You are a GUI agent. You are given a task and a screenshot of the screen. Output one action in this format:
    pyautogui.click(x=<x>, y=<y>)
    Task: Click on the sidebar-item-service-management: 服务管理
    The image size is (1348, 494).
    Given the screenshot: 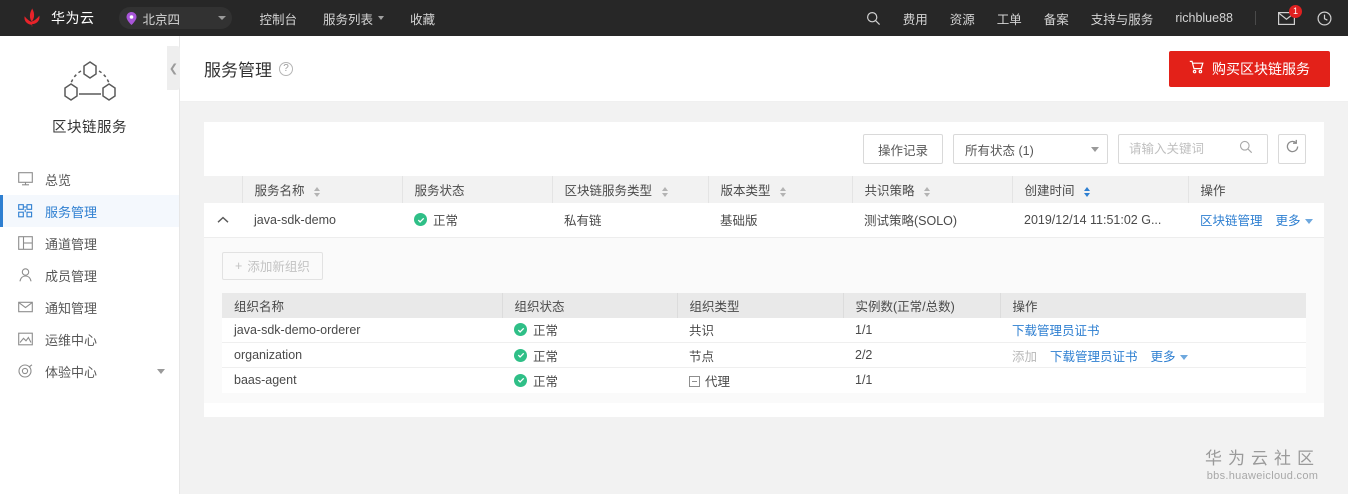 What is the action you would take?
    pyautogui.click(x=89, y=211)
    